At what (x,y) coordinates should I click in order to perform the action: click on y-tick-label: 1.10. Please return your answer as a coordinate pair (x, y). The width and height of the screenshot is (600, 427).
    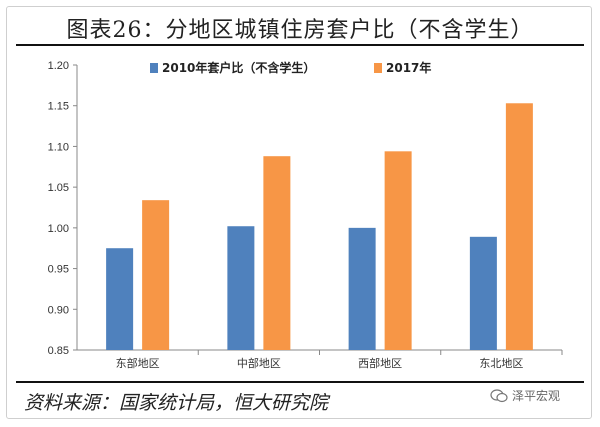
    Looking at the image, I should click on (58, 147).